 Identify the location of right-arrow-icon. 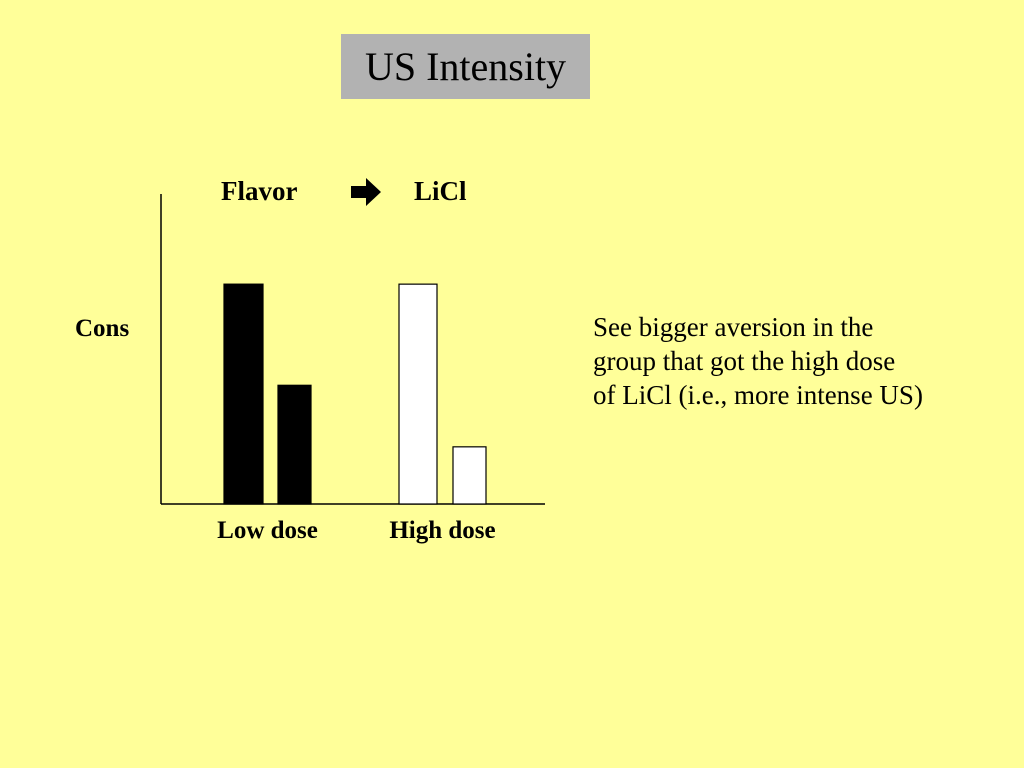
(366, 192).